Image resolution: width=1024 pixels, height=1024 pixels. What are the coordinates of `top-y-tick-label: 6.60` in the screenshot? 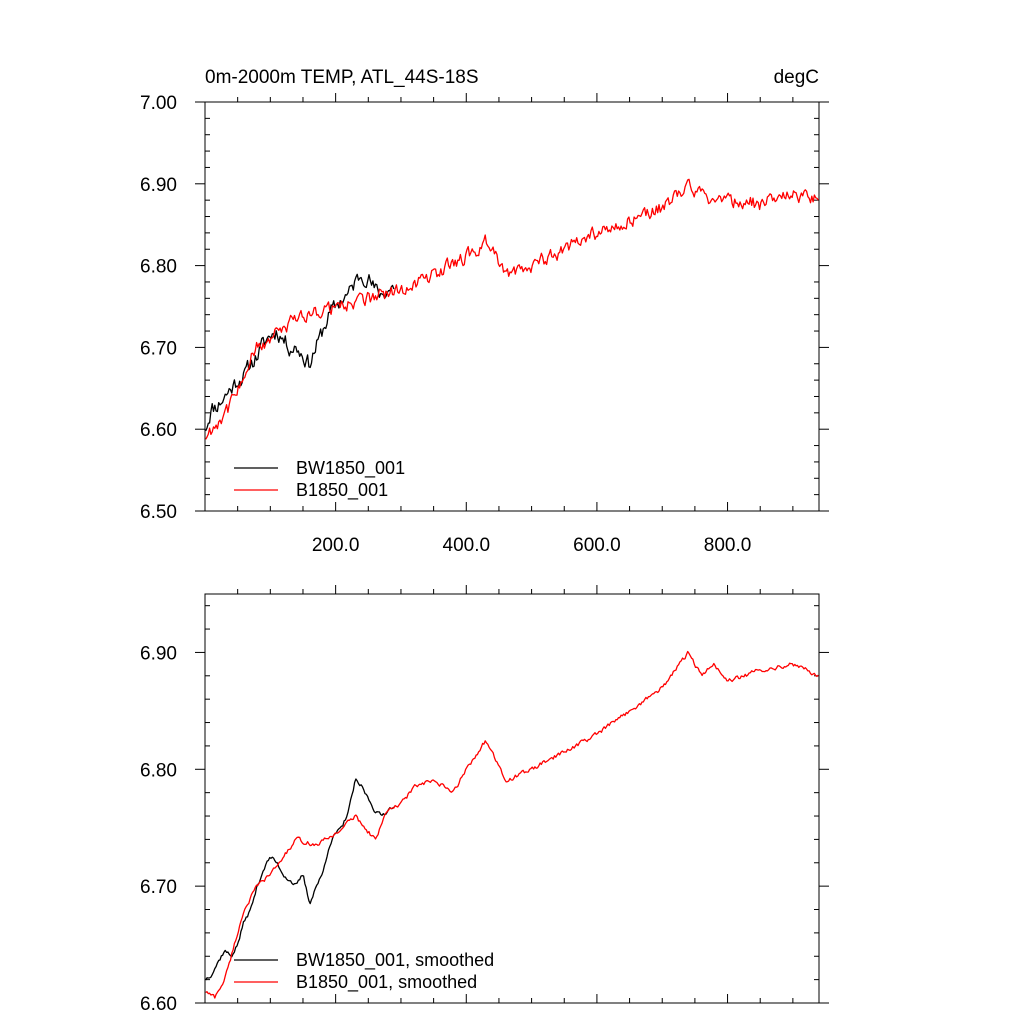 It's located at (158, 430).